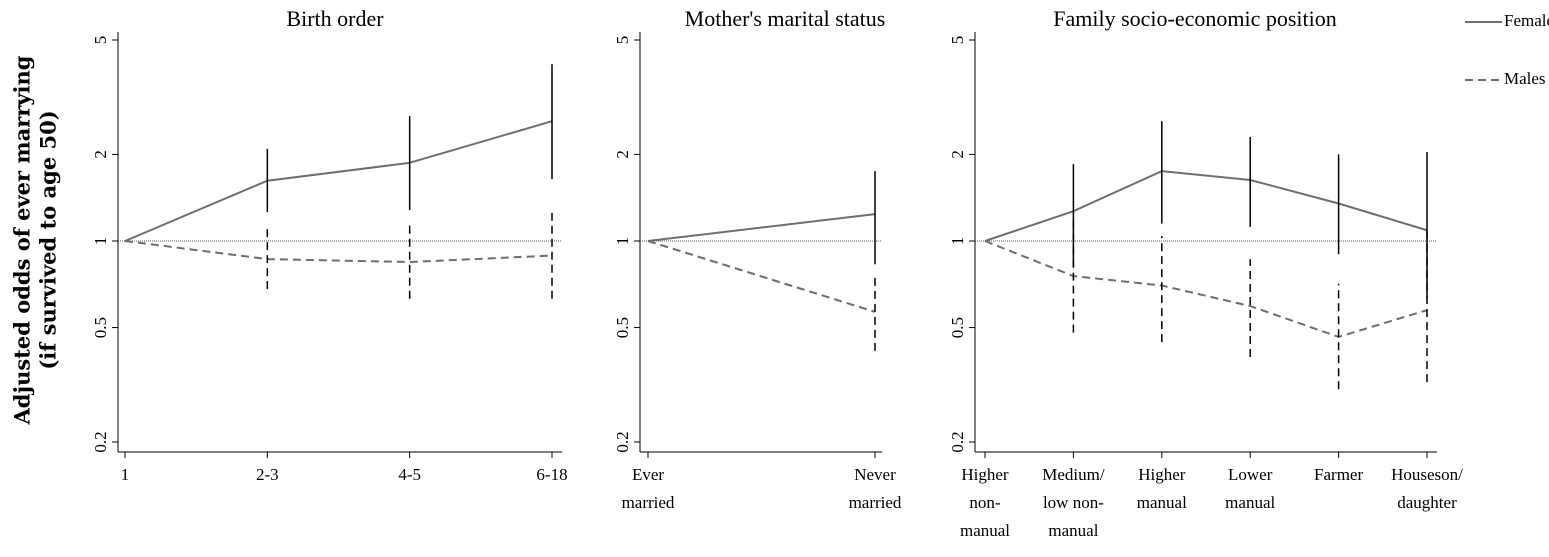 The image size is (1549, 557). Describe the element at coordinates (335, 18) in the screenshot. I see `chart-title: Birth order` at that location.